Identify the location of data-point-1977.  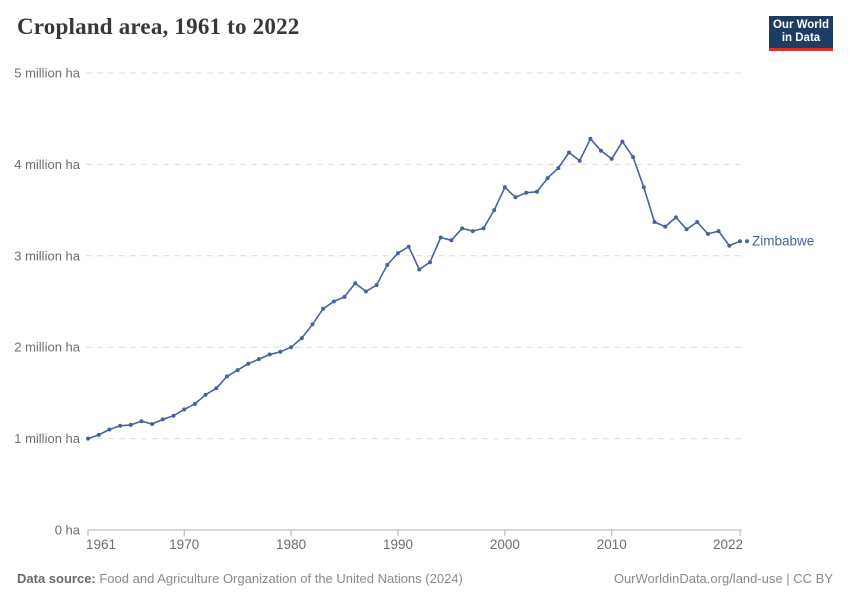
(259, 359).